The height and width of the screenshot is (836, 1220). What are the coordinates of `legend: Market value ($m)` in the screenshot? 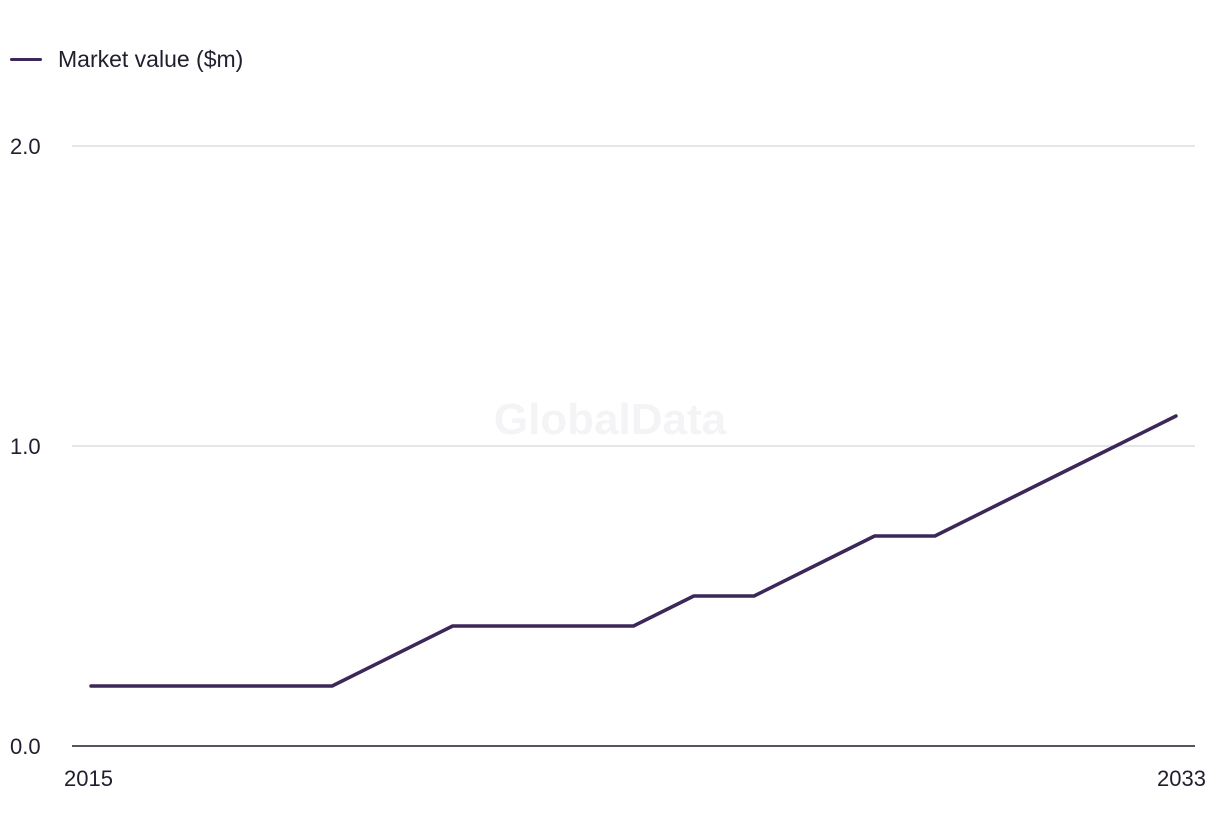 It's located at (126, 59).